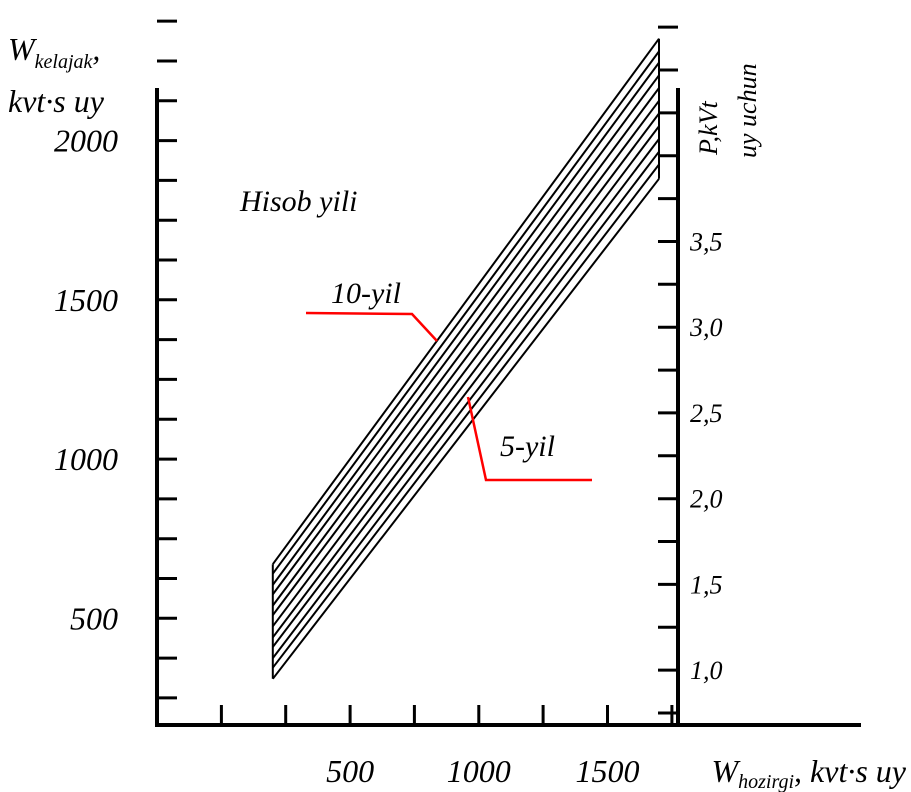 The width and height of the screenshot is (911, 792). What do you see at coordinates (608, 771) in the screenshot?
I see `x-tick-label-1500: 1500` at bounding box center [608, 771].